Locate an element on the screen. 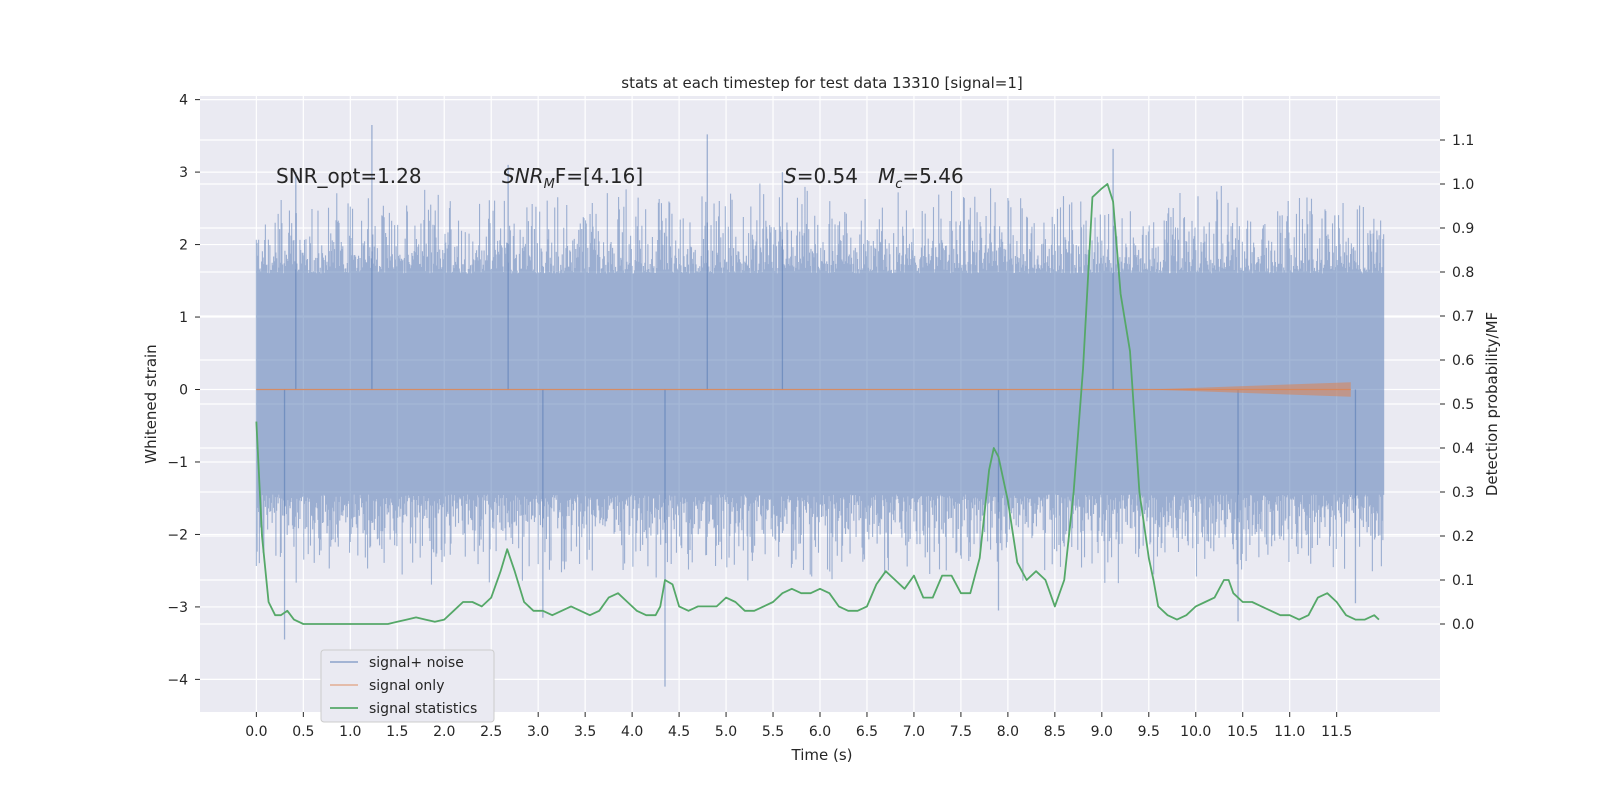  annotation-s-value: S=0.54 is located at coordinates (821, 176).